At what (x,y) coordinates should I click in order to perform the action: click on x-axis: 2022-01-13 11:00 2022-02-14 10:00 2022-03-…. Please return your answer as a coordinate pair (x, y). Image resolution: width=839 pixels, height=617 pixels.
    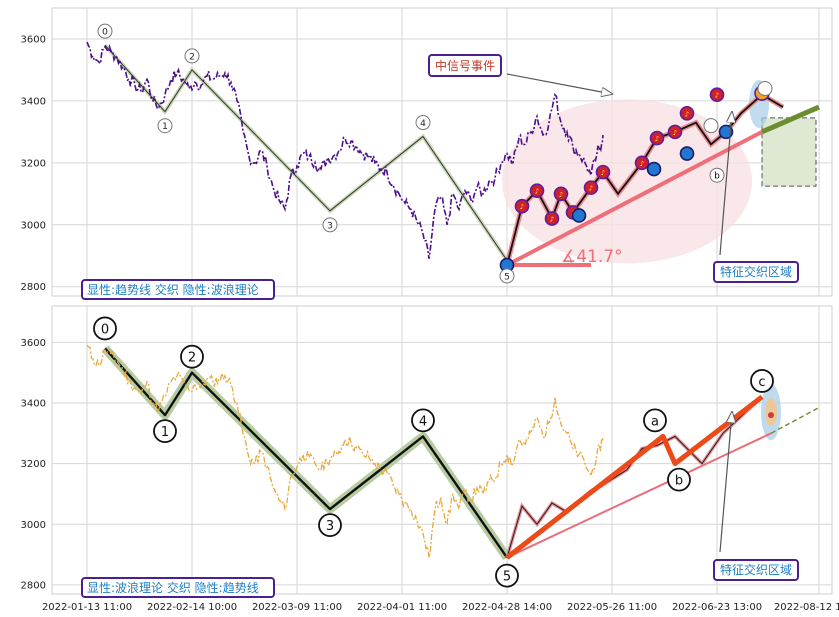
    Looking at the image, I should click on (440, 607).